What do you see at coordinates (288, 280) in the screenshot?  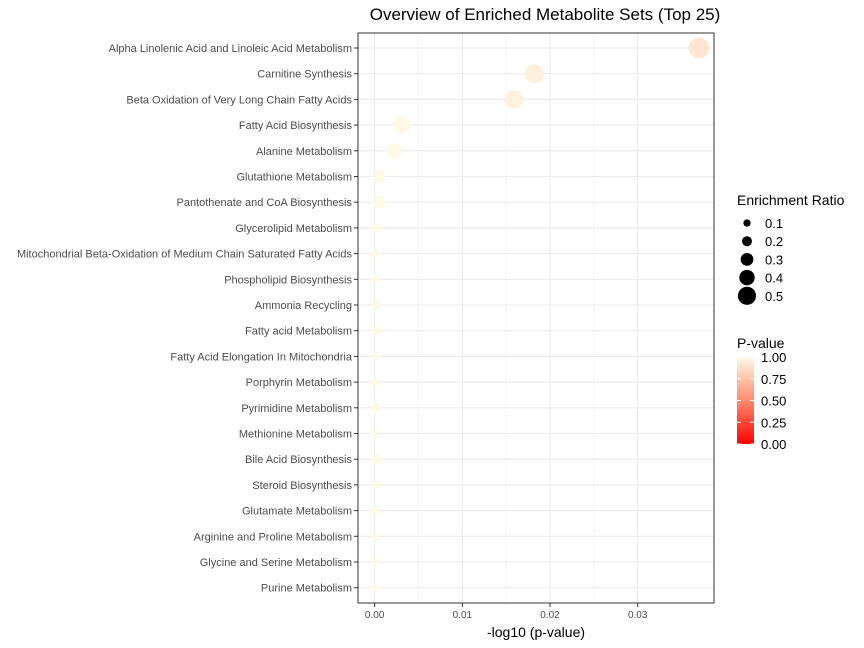 I see `y-tick-label: Phospholipid Biosynthesis` at bounding box center [288, 280].